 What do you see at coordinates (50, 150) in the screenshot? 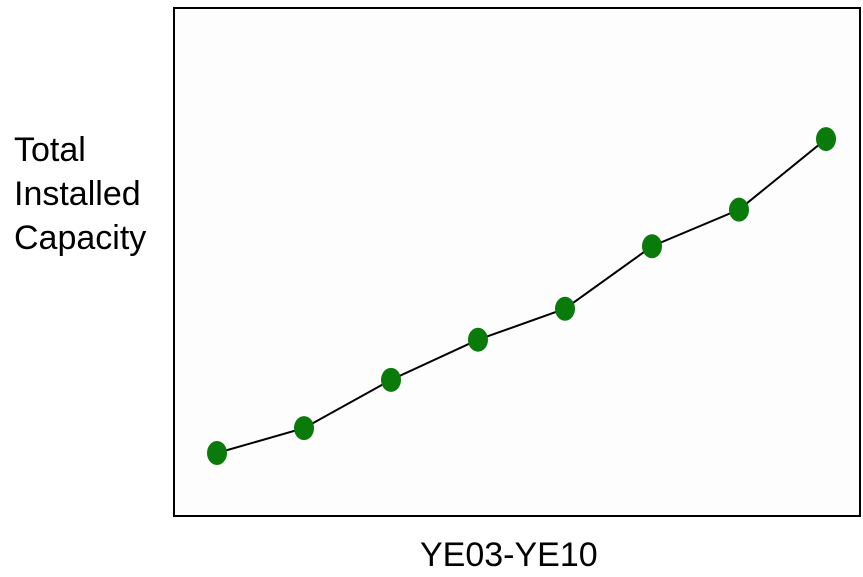
I see `y-axis-label-line: Total` at bounding box center [50, 150].